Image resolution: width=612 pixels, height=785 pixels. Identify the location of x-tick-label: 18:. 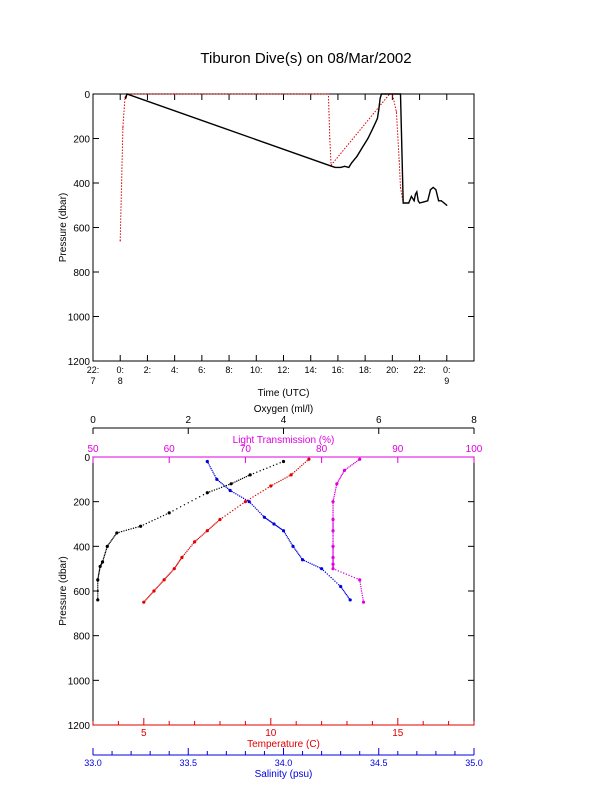
(365, 370).